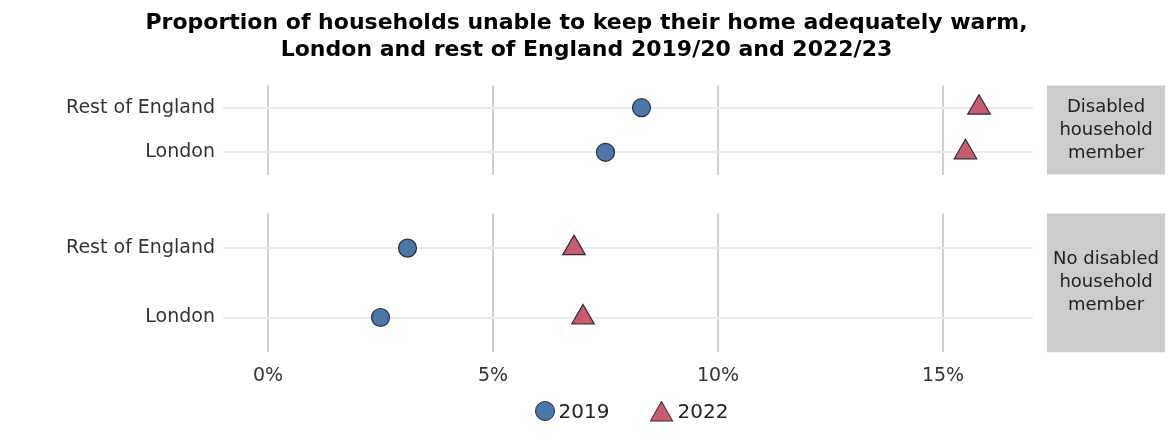 This screenshot has width=1173, height=447. Describe the element at coordinates (268, 373) in the screenshot. I see `x-tick-label: 0%` at that location.